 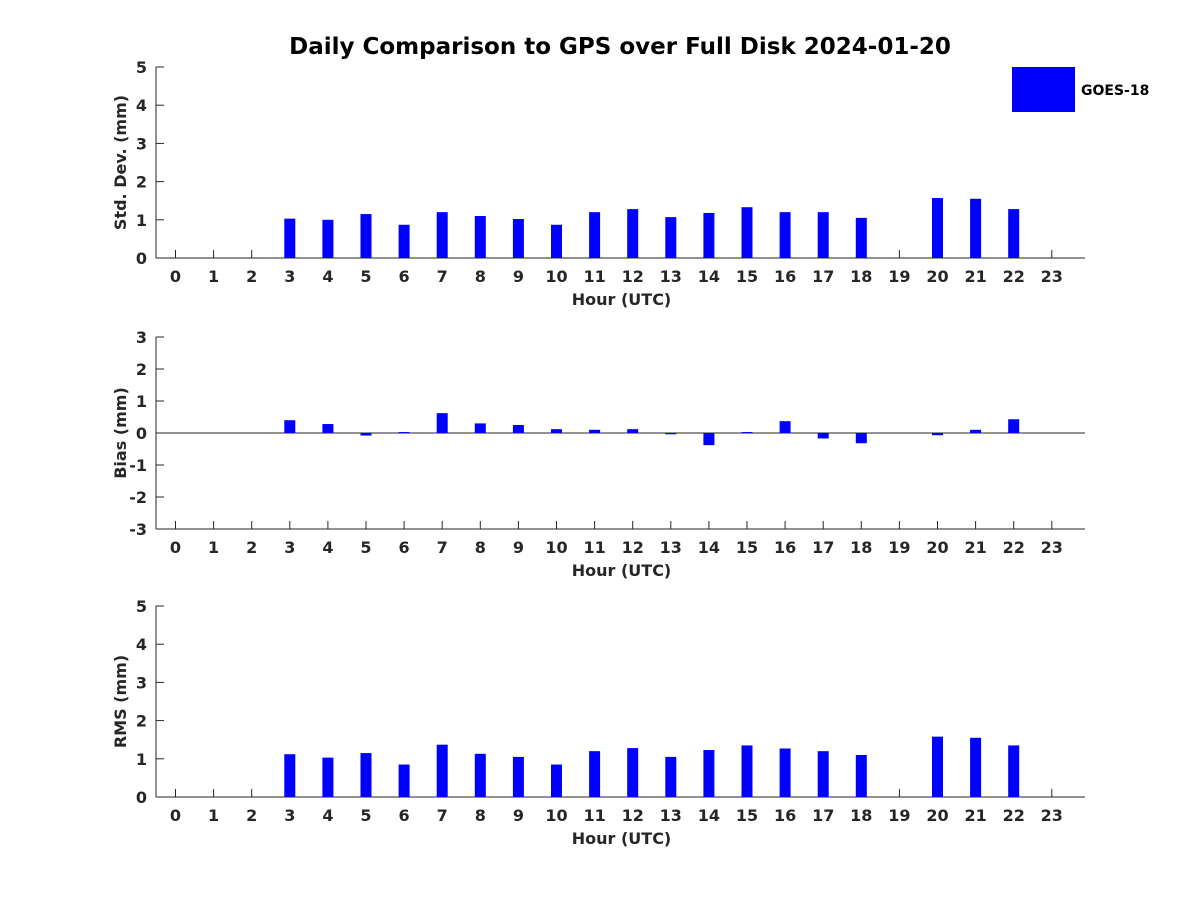 What do you see at coordinates (141, 797) in the screenshot?
I see `y-tick-label: 0` at bounding box center [141, 797].